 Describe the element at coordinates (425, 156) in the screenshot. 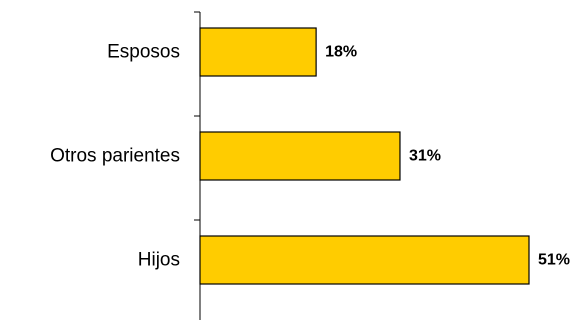

I see `value-label: 31%` at that location.